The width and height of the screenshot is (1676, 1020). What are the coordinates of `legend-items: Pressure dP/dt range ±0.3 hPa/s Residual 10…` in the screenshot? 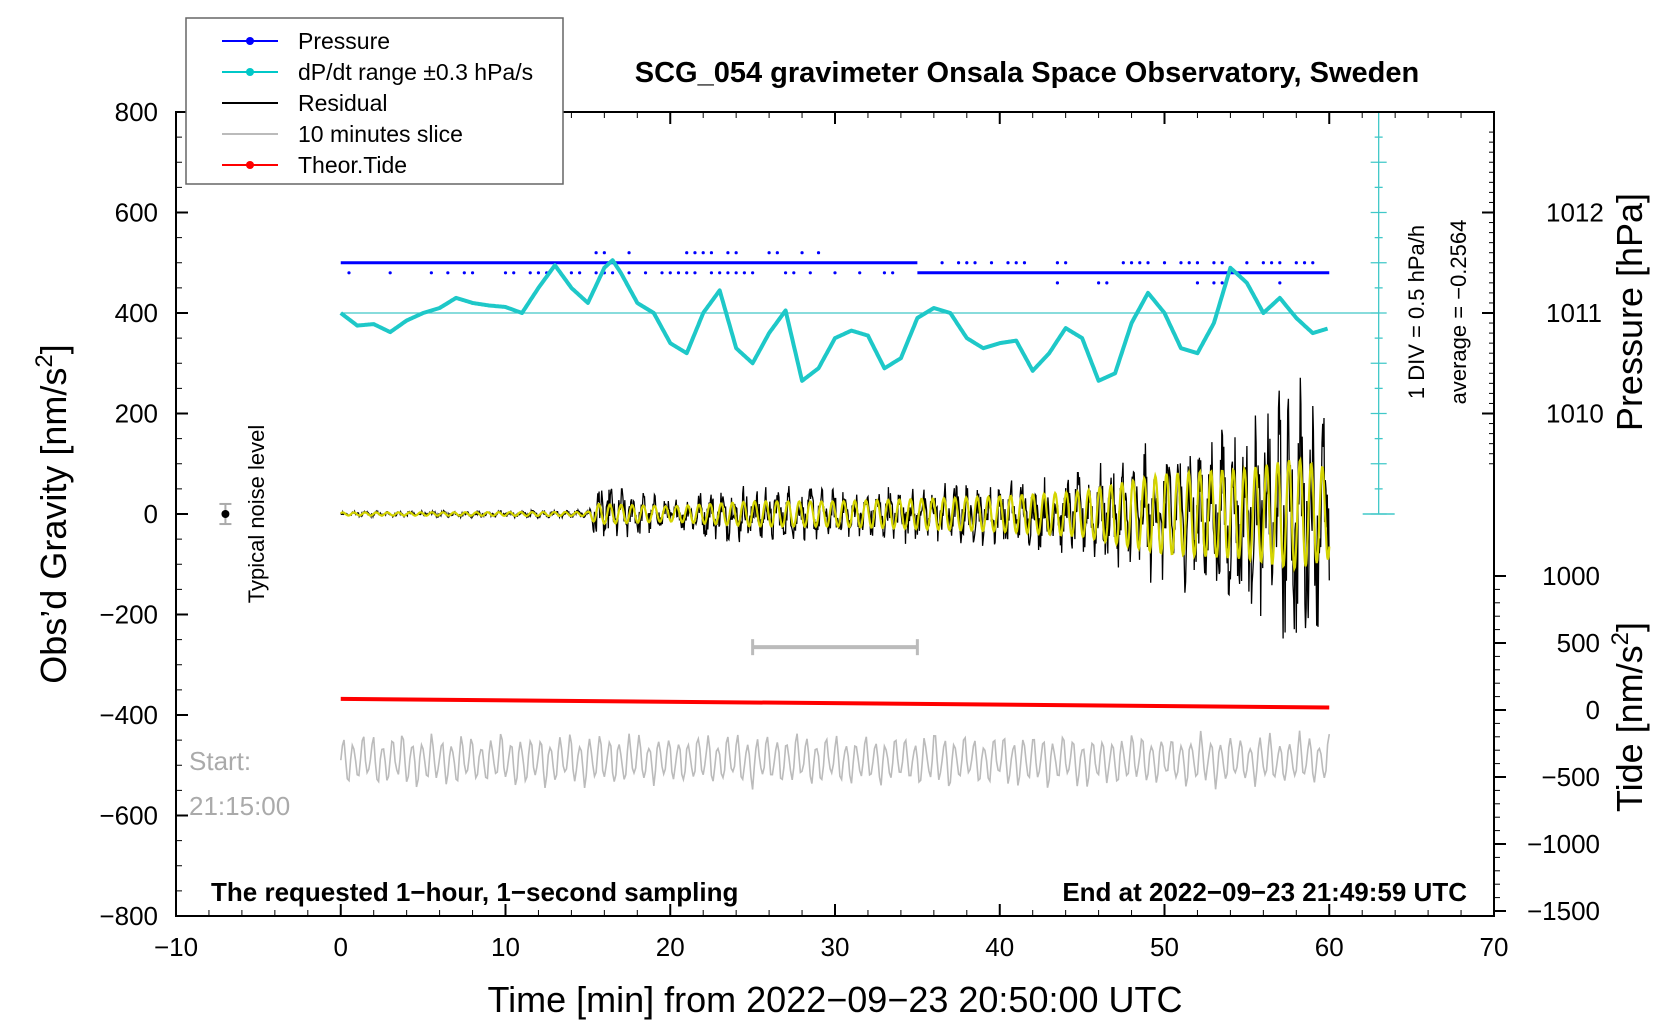 It's located at (377, 103).